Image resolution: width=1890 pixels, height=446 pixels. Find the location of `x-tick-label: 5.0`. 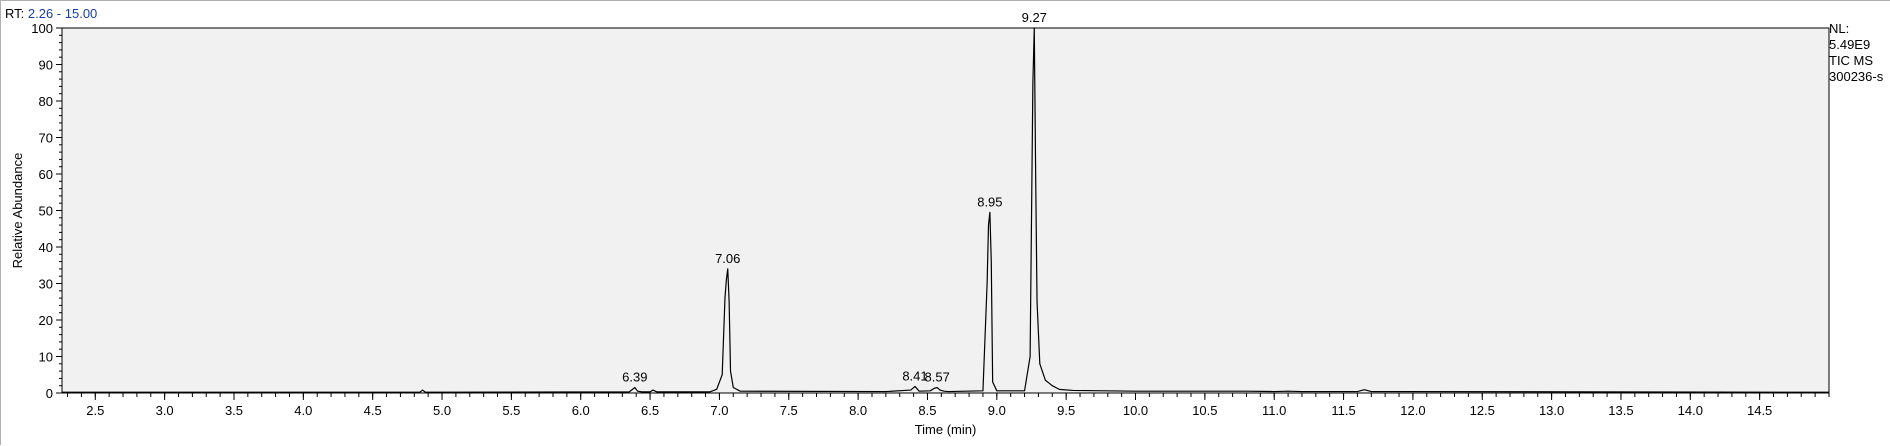

x-tick-label: 5.0 is located at coordinates (442, 410).